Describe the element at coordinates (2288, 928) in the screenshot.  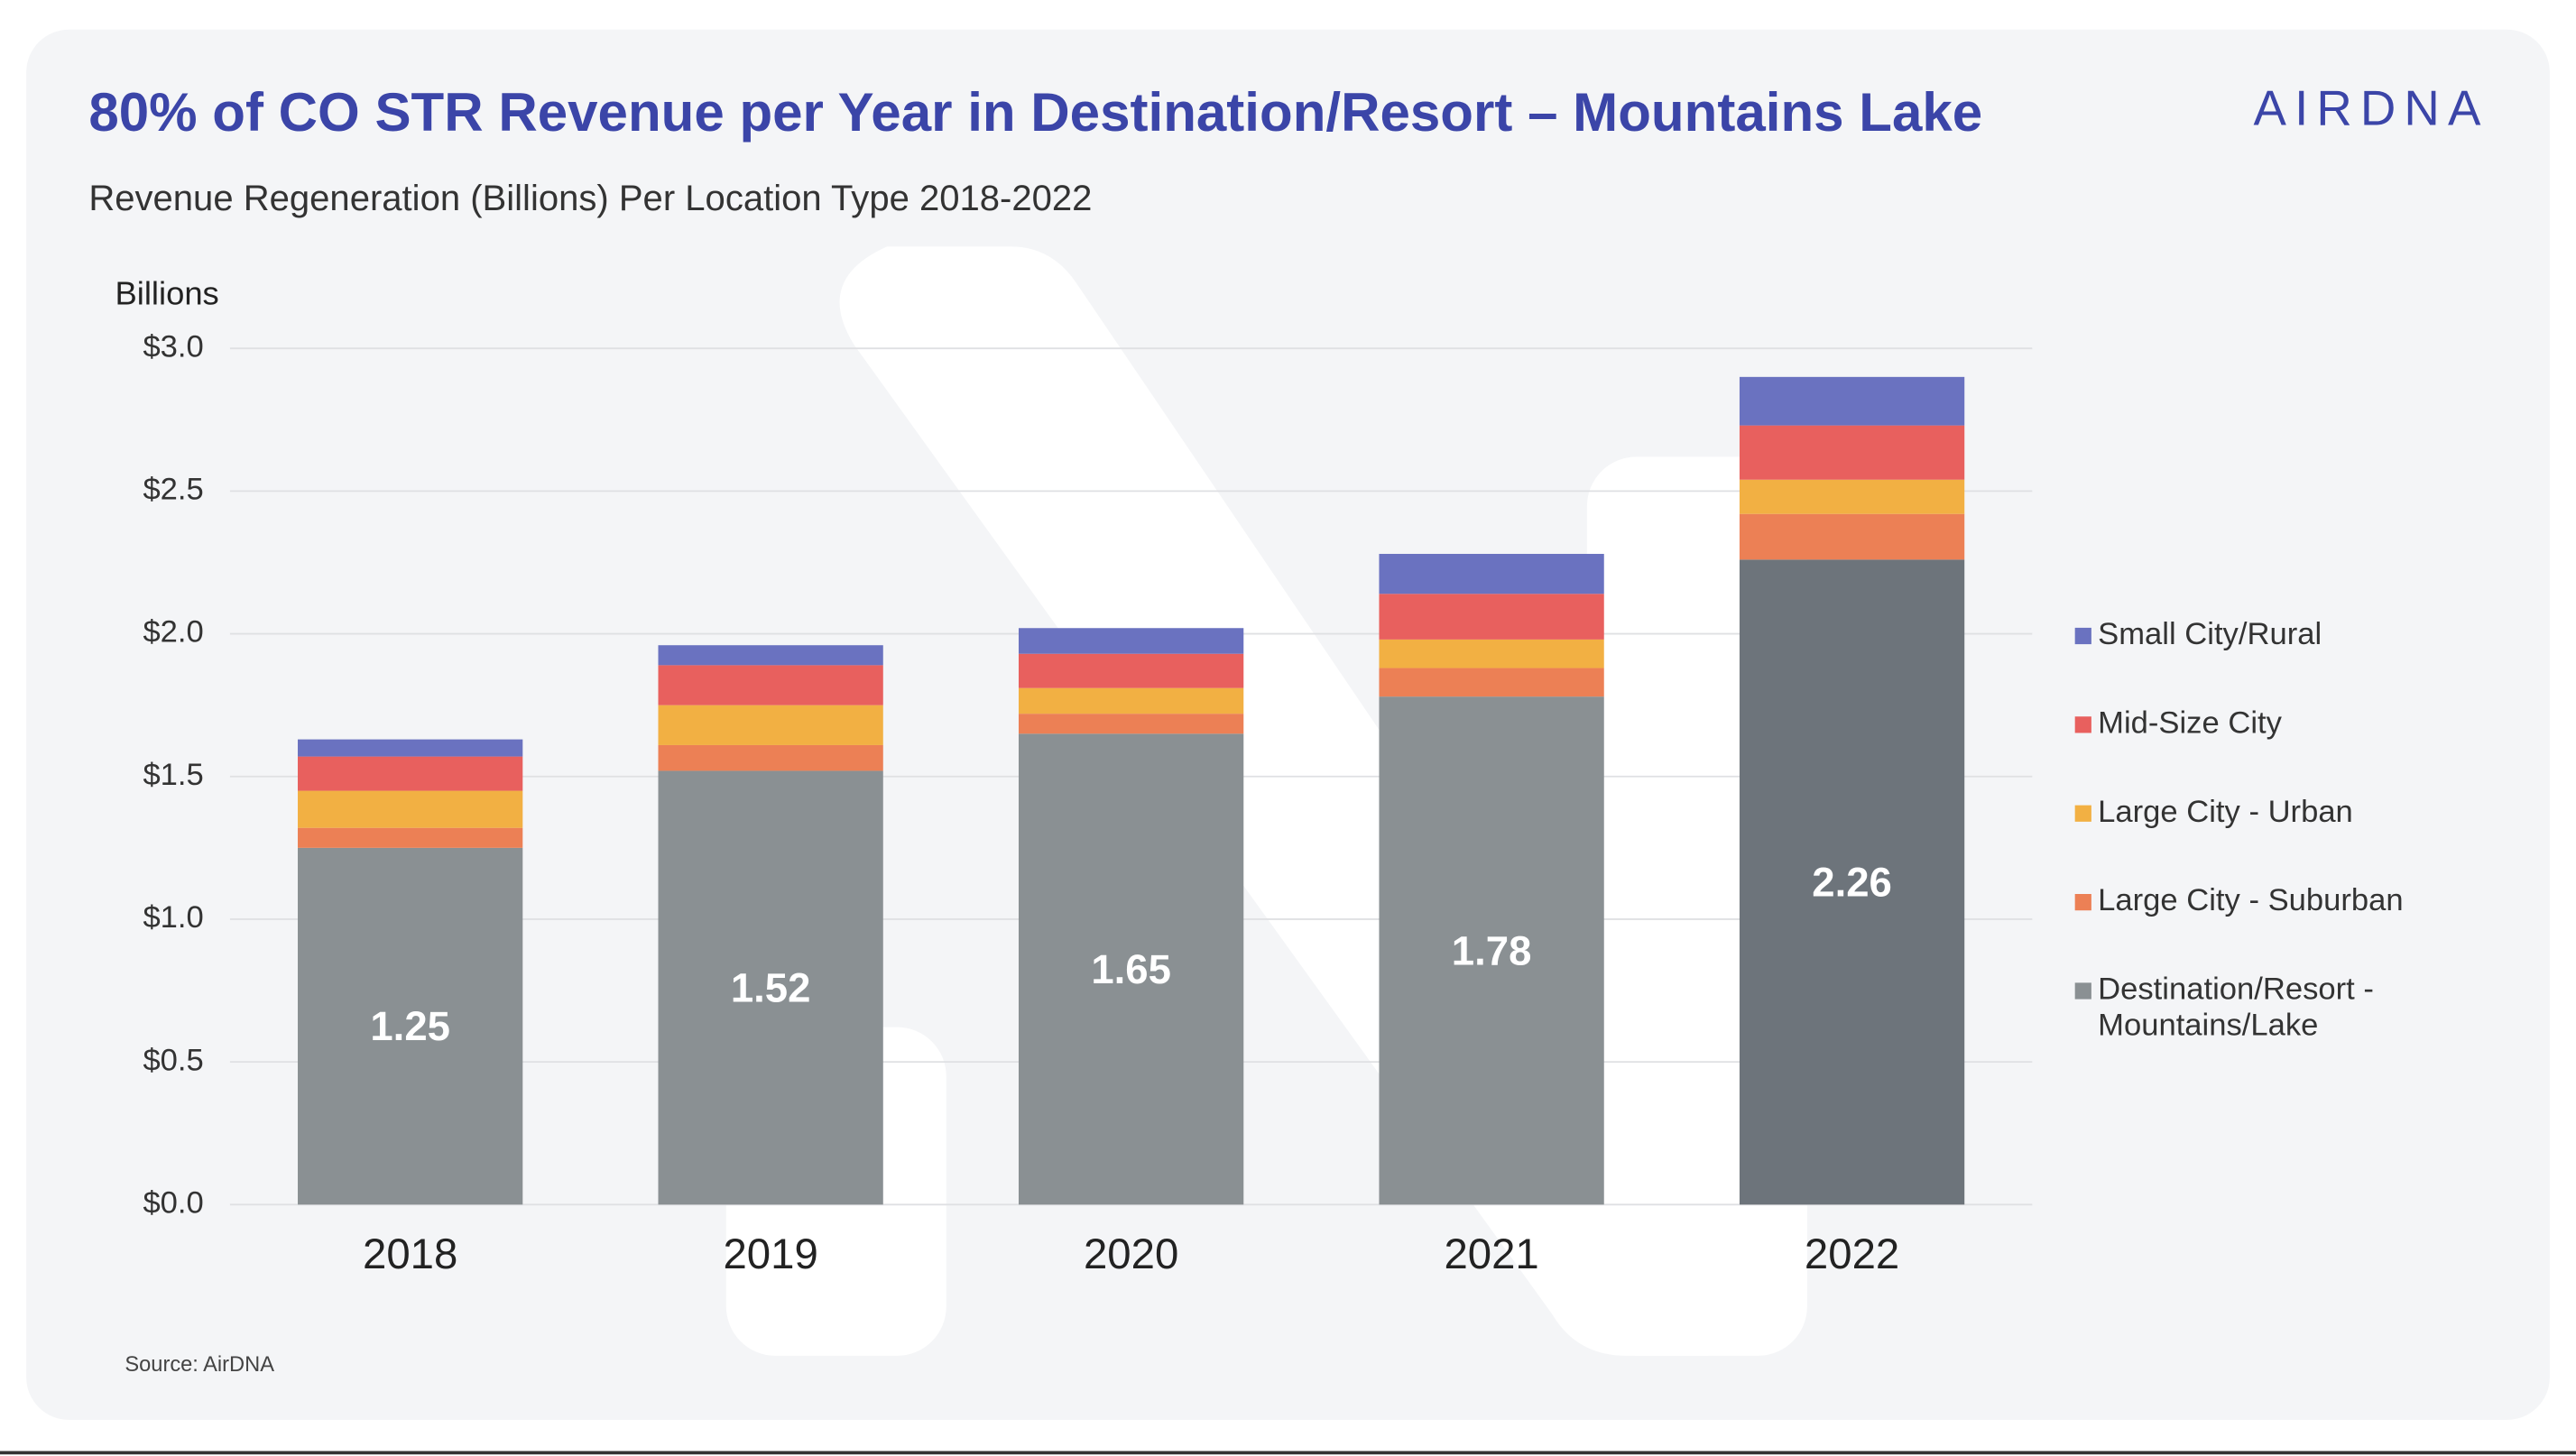
I see `legend-item: Large City - Suburban` at that location.